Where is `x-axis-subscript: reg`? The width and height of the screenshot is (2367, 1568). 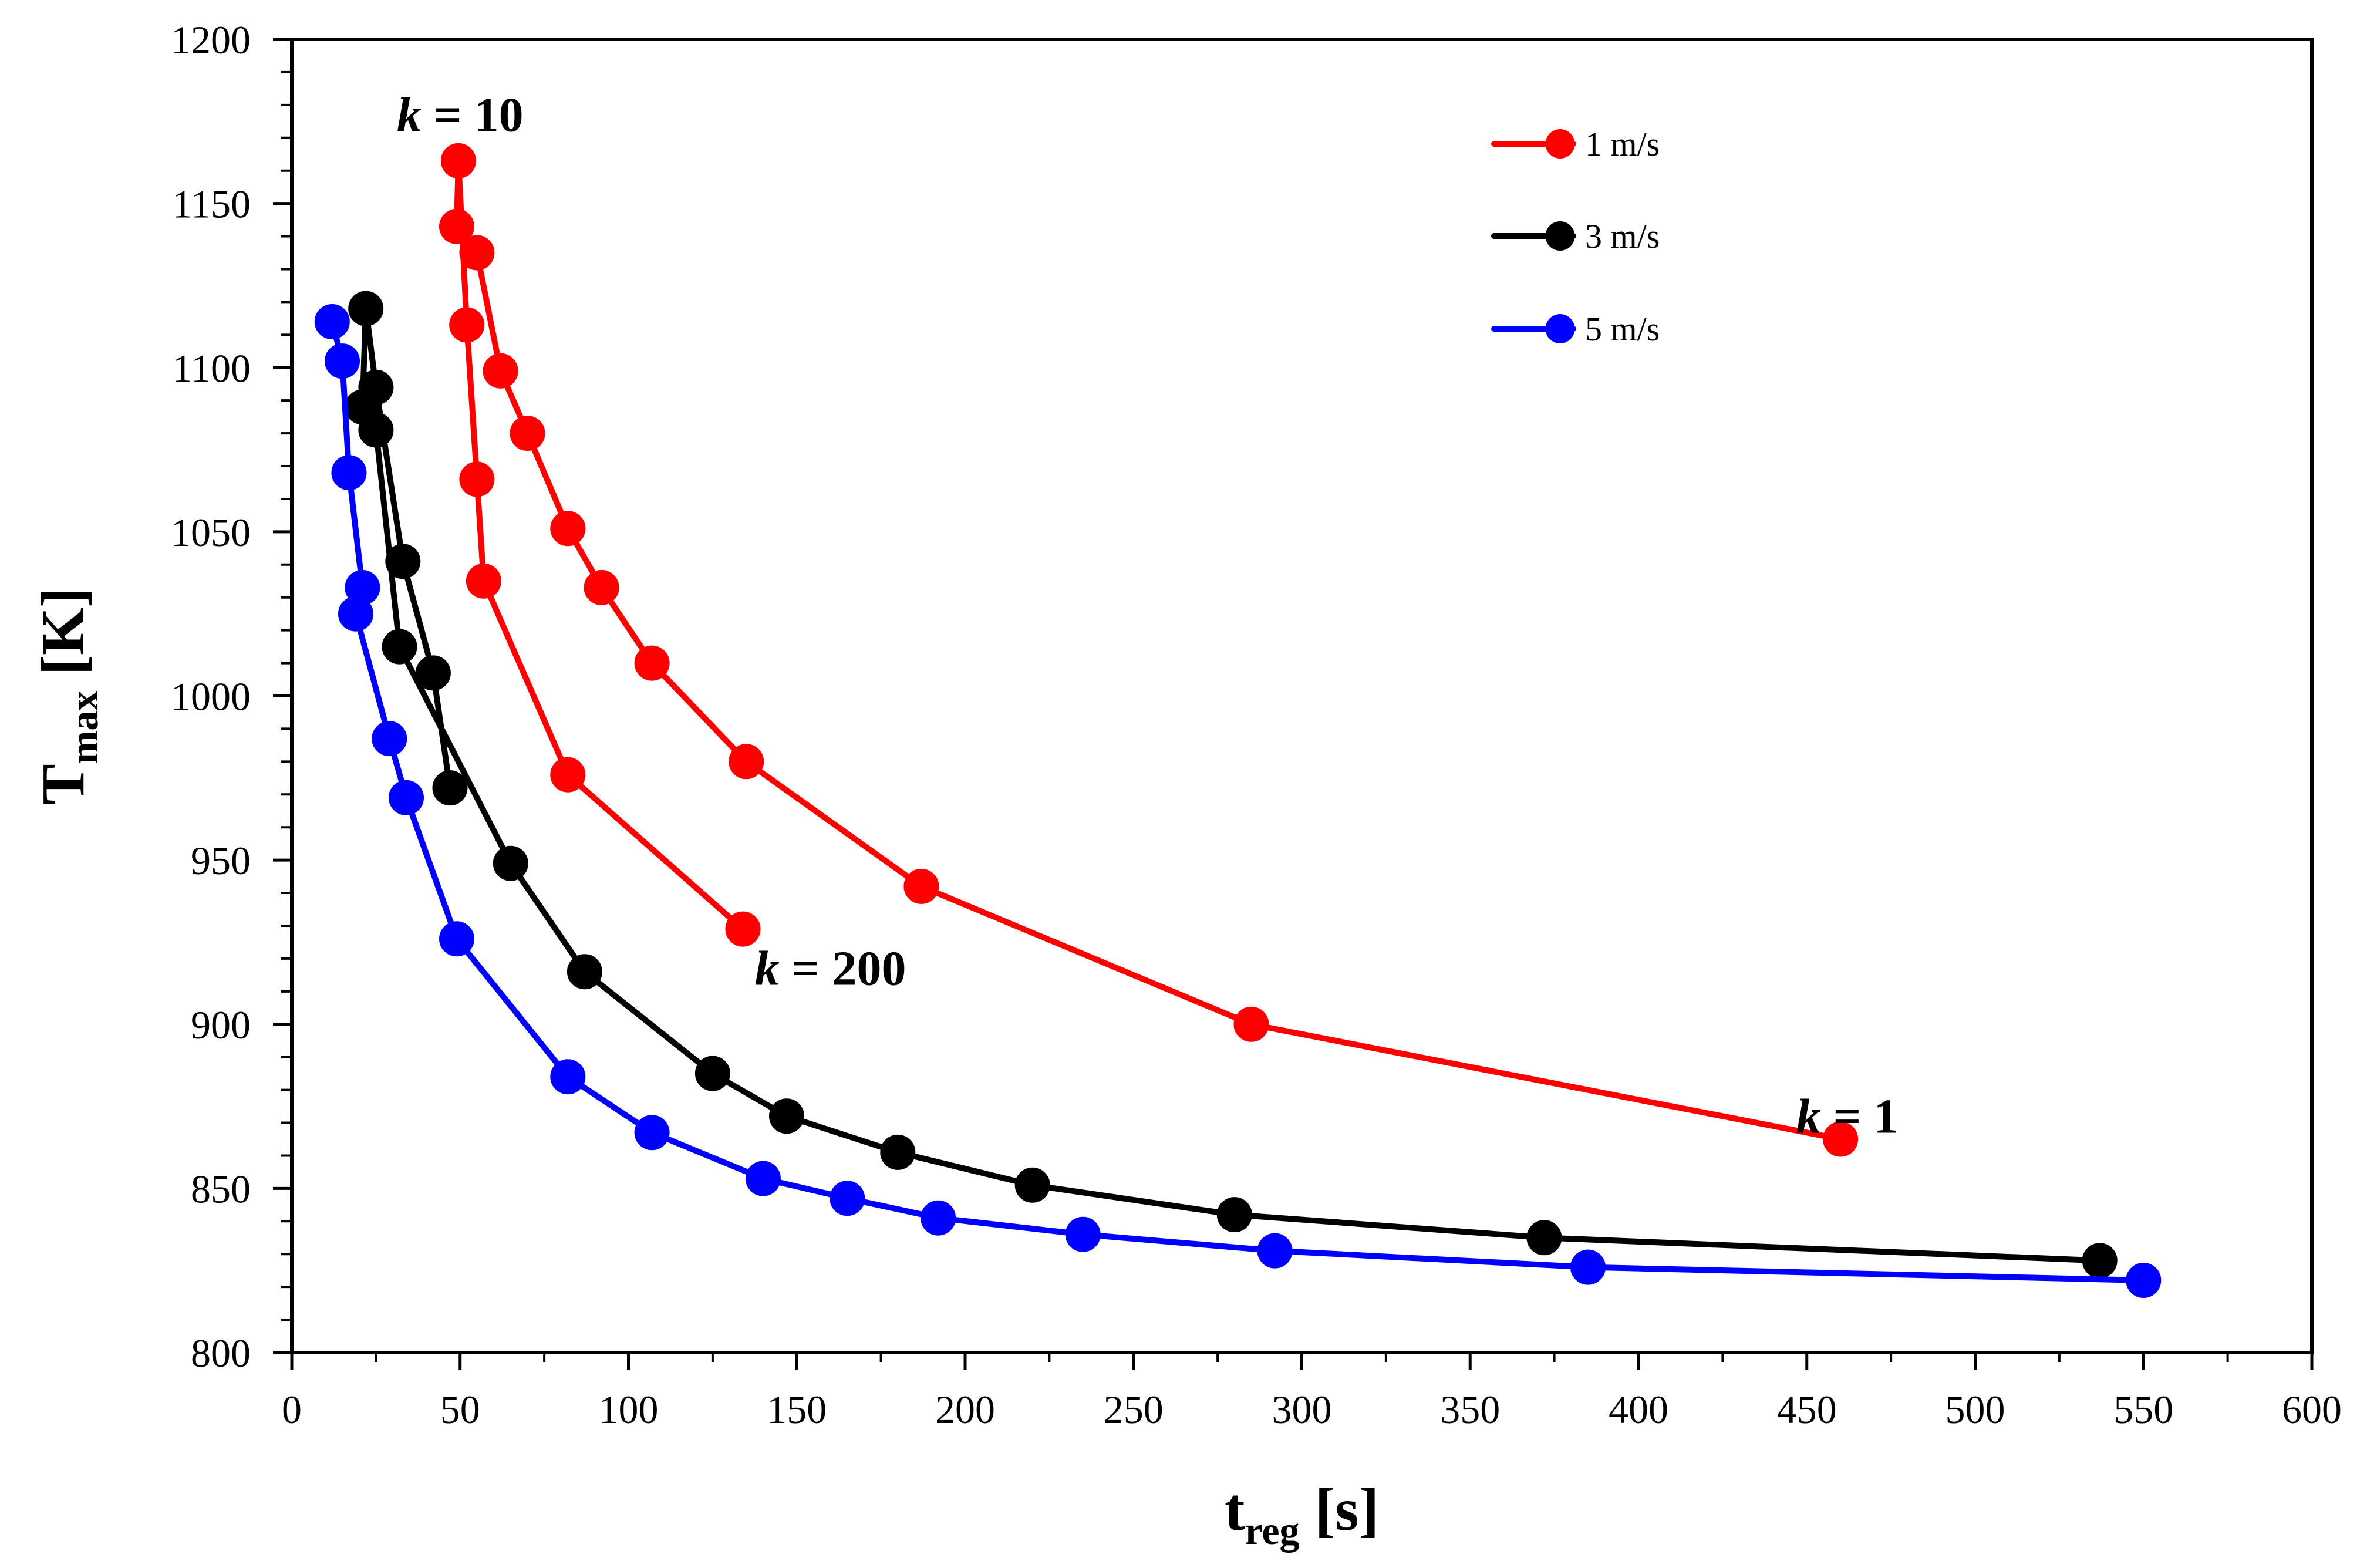
x-axis-subscript: reg is located at coordinates (1272, 1530).